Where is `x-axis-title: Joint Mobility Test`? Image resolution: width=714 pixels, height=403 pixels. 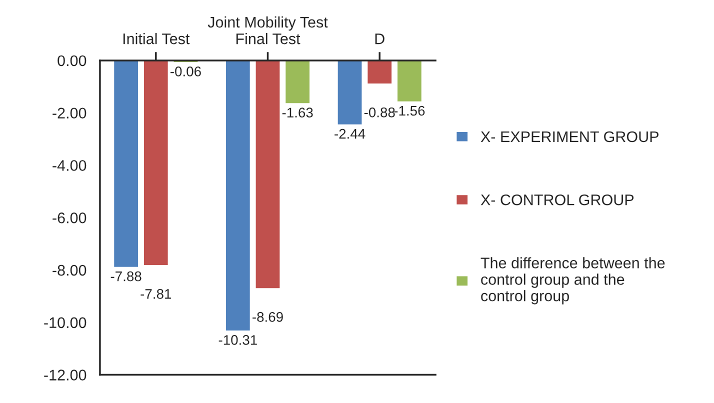 x-axis-title: Joint Mobility Test is located at coordinates (268, 23).